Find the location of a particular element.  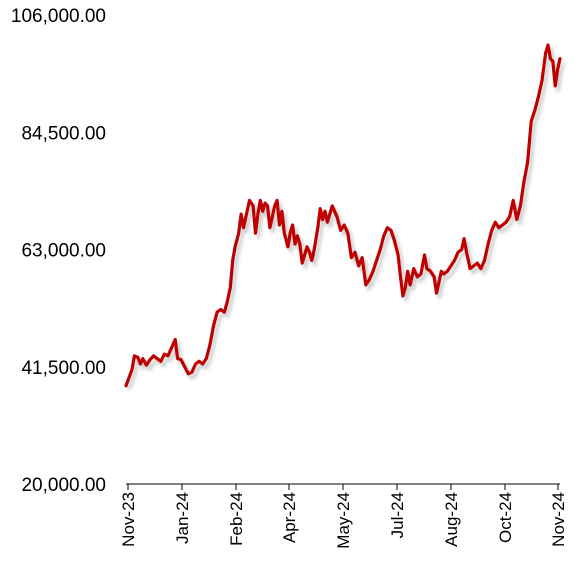

x-tick-label: Apr-24 is located at coordinates (289, 517).